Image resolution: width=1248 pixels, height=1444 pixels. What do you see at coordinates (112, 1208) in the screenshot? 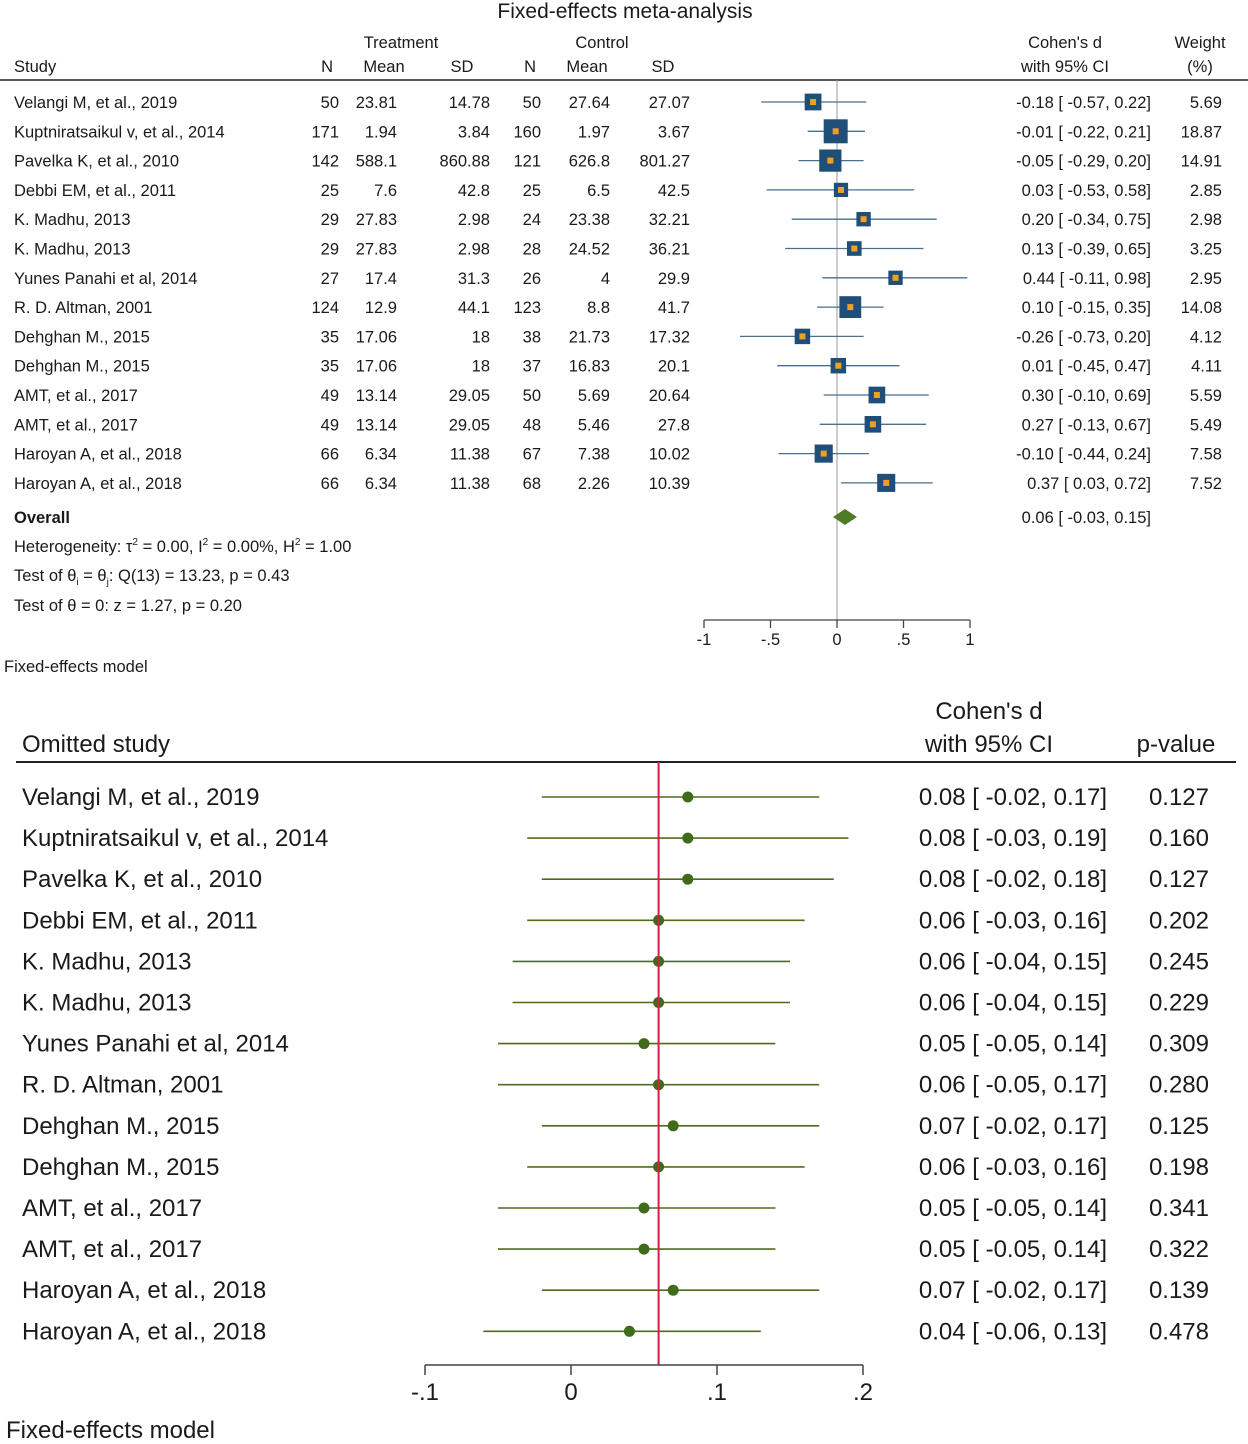
I see `bottom-study-label: AMT, et al., 2017` at bounding box center [112, 1208].